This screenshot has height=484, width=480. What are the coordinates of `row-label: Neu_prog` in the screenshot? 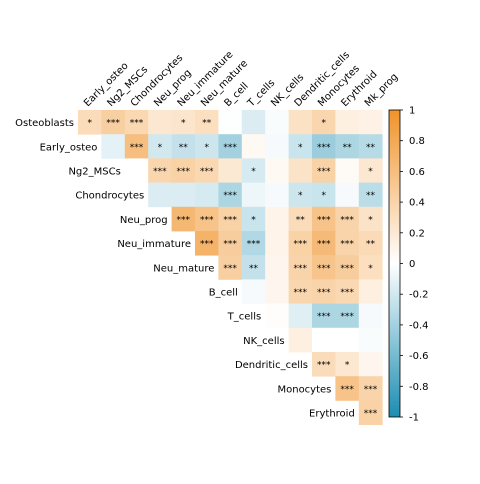 It's located at (144, 220).